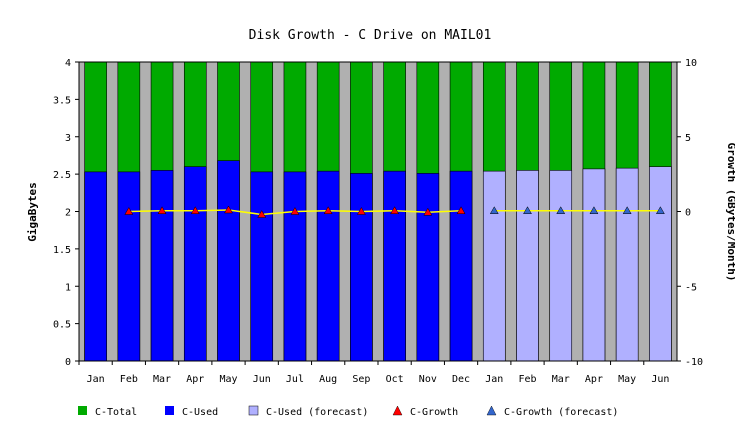 The image size is (735, 435). What do you see at coordinates (370, 35) in the screenshot?
I see `chart-title: Disk Growth - C Drive on MAIL01` at bounding box center [370, 35].